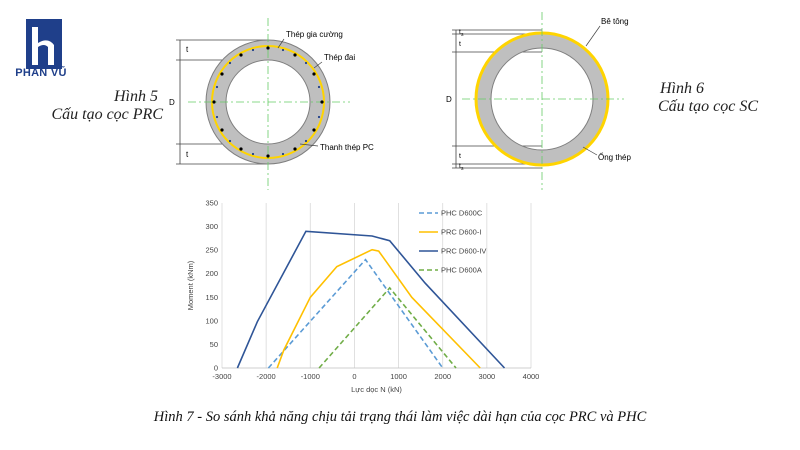 The height and width of the screenshot is (450, 800). I want to click on figure5-title: Hình 5, so click(136, 96).